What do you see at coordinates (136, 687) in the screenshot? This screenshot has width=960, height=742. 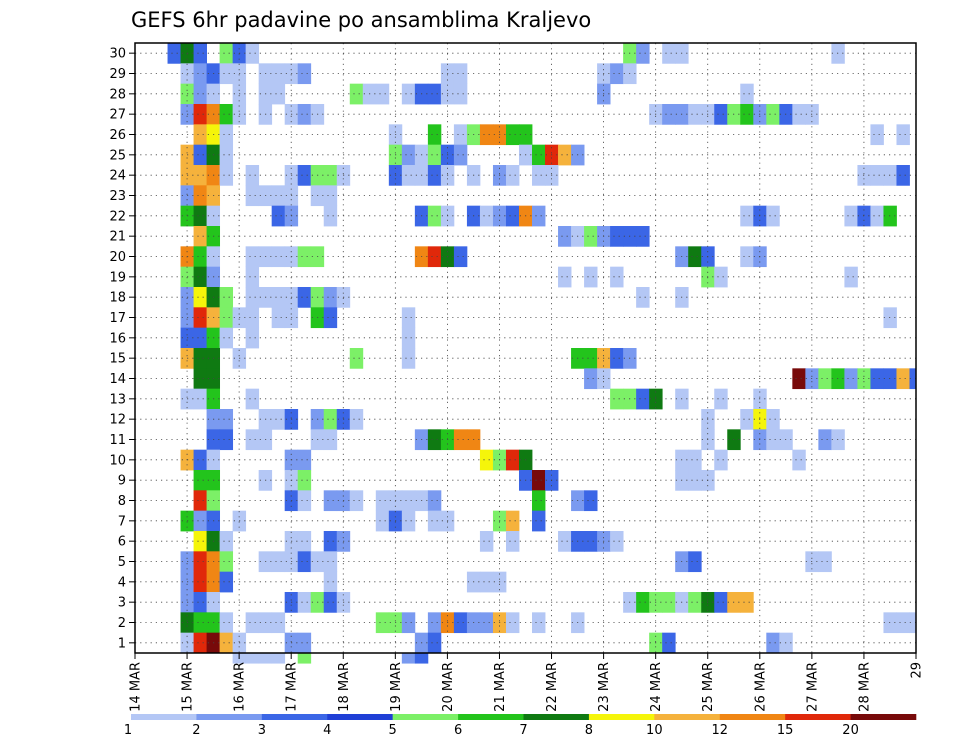 I see `x-tick-label: 14 MAR` at bounding box center [136, 687].